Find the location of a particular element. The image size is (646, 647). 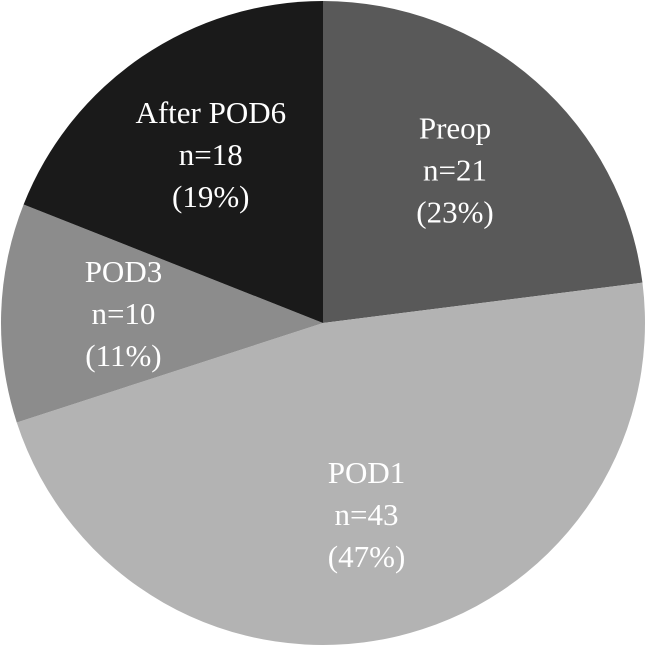

slice-label: POD1 is located at coordinates (367, 472).